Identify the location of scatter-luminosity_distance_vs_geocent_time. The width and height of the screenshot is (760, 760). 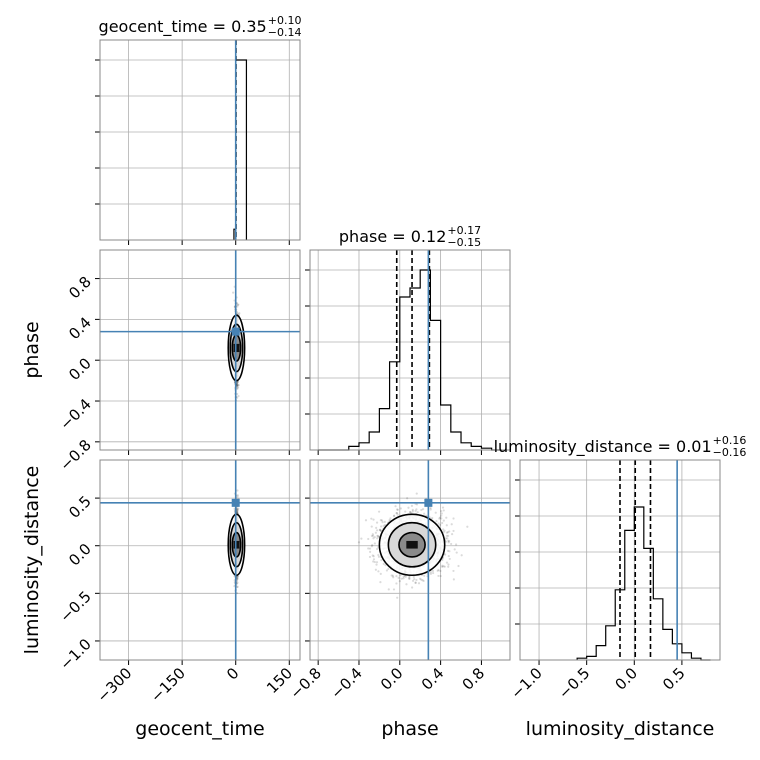
(200, 560).